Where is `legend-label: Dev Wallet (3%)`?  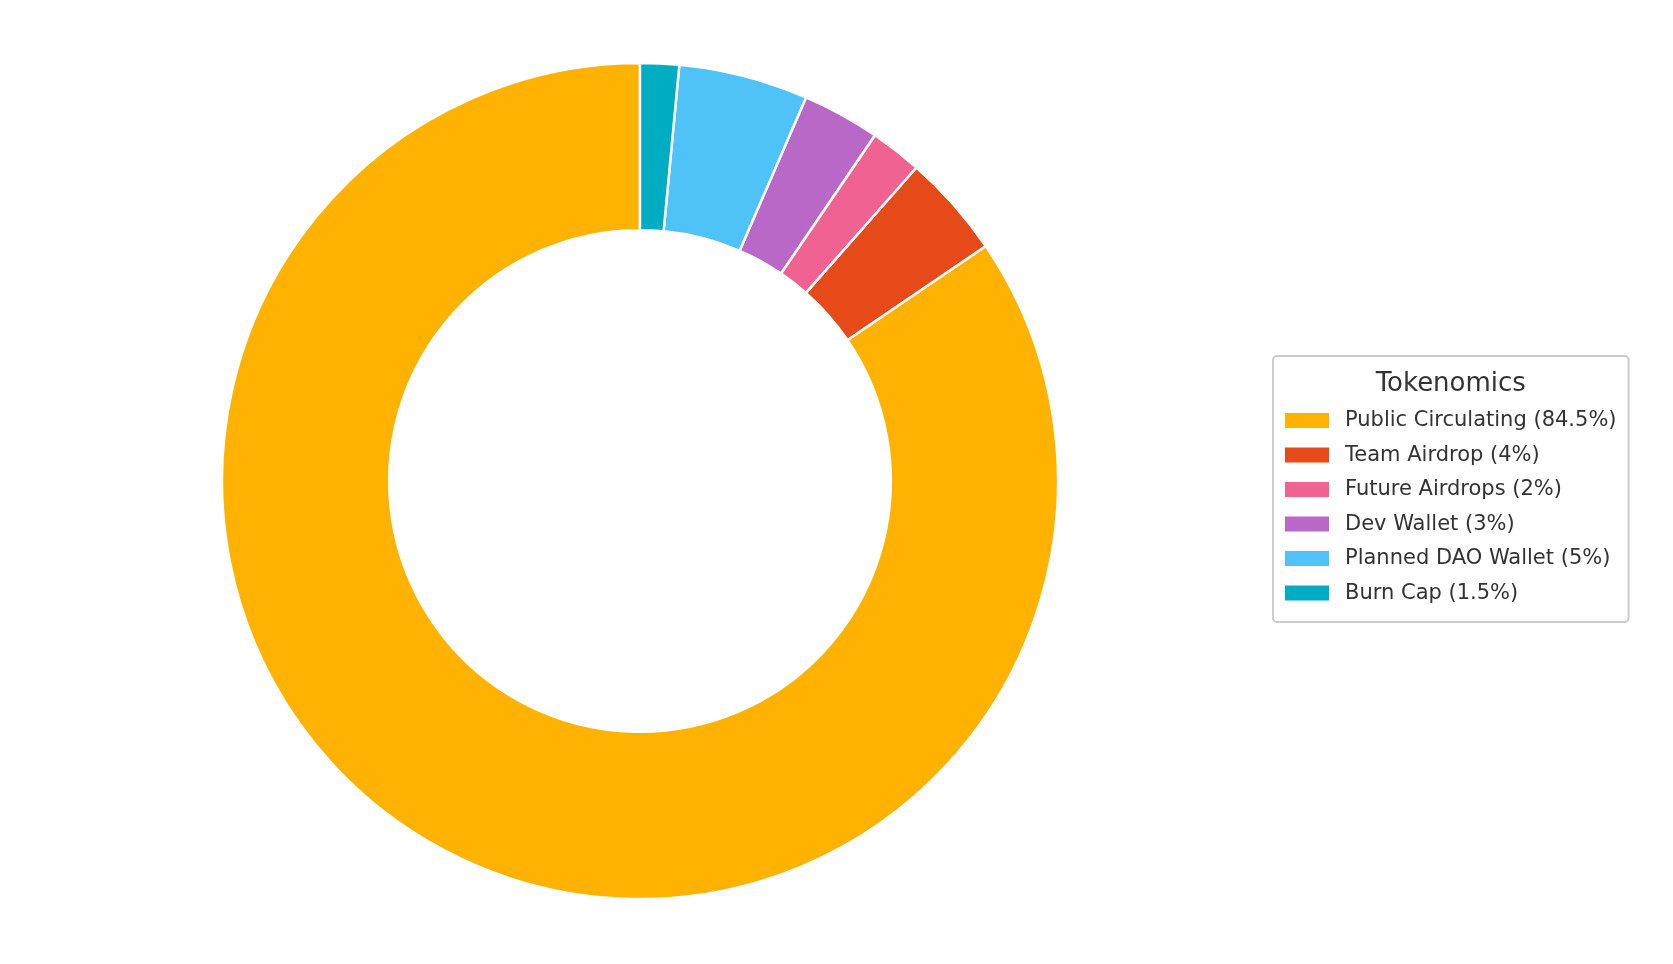 legend-label: Dev Wallet (3%) is located at coordinates (1430, 522).